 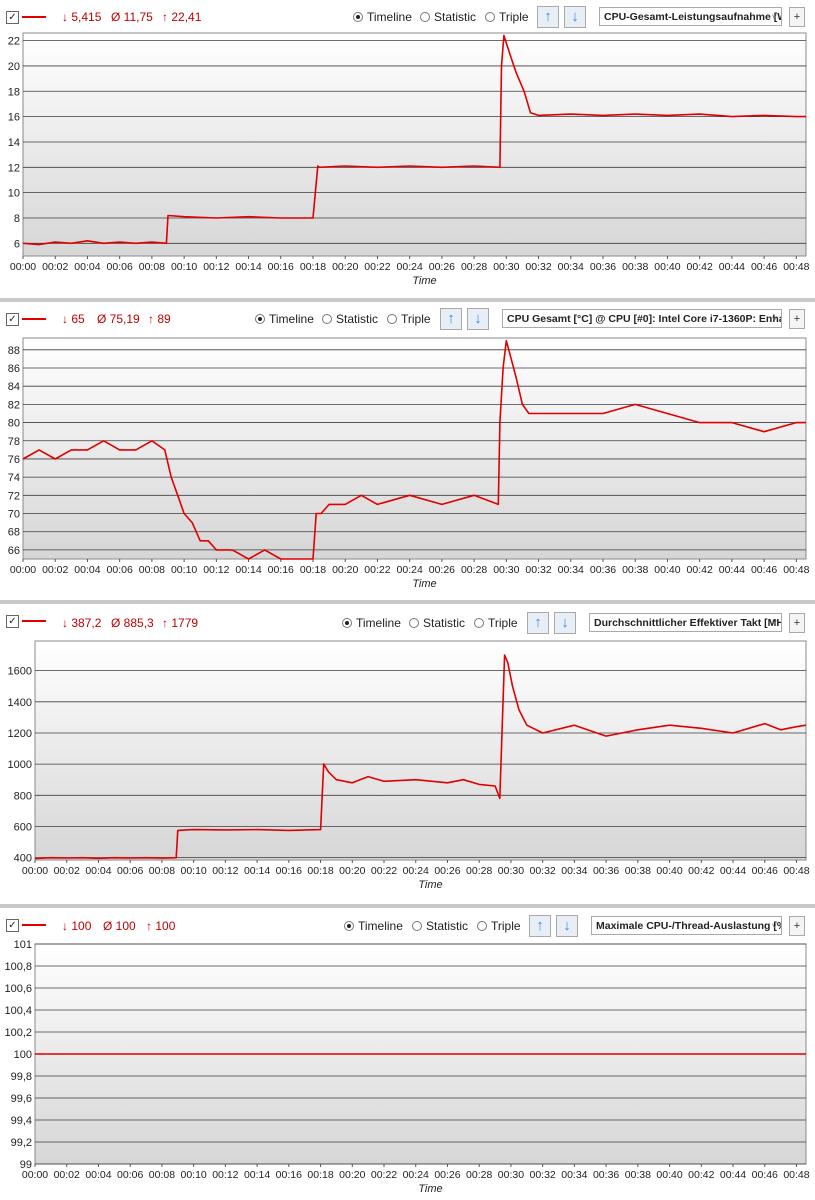 I want to click on x-tick-label: 00:22, so click(x=384, y=871).